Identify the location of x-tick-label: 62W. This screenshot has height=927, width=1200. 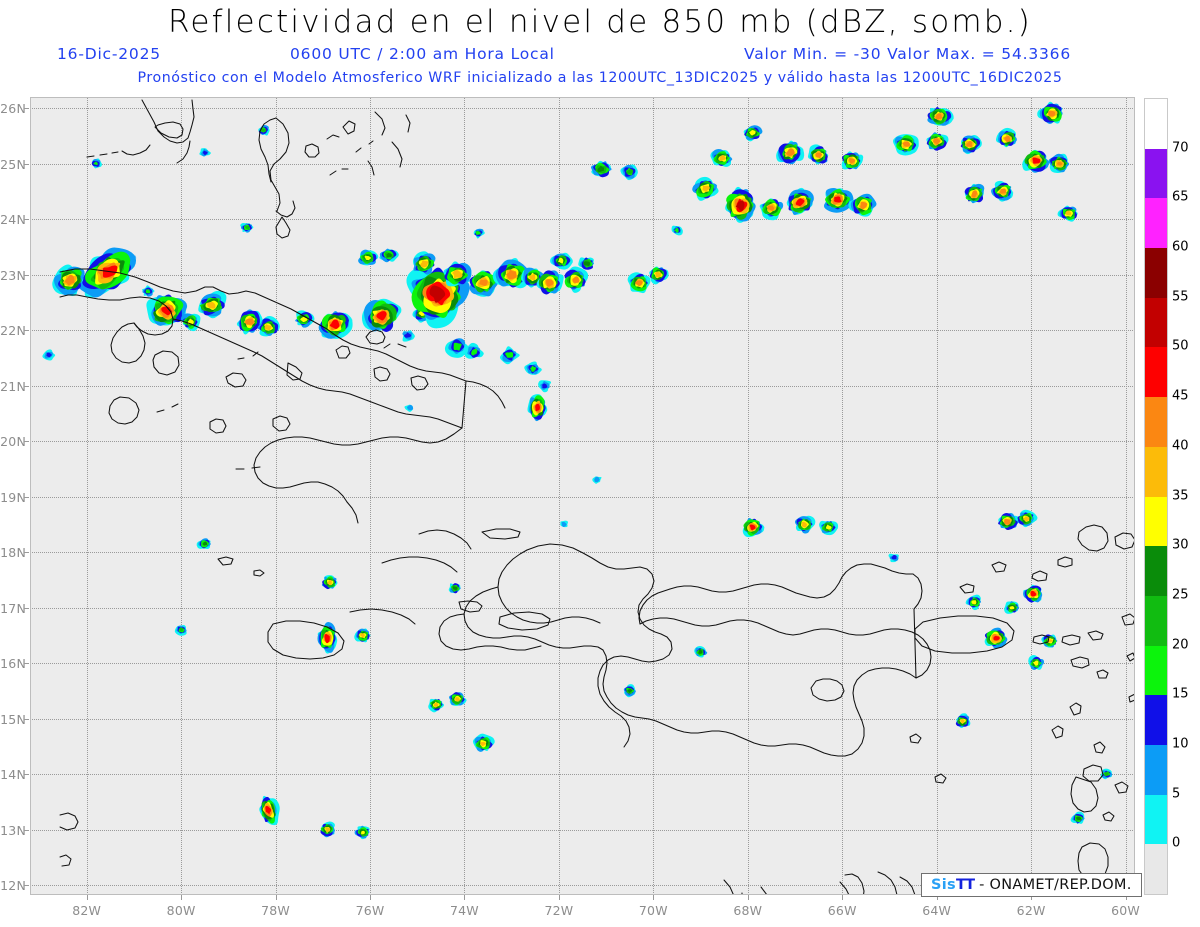
(1031, 910).